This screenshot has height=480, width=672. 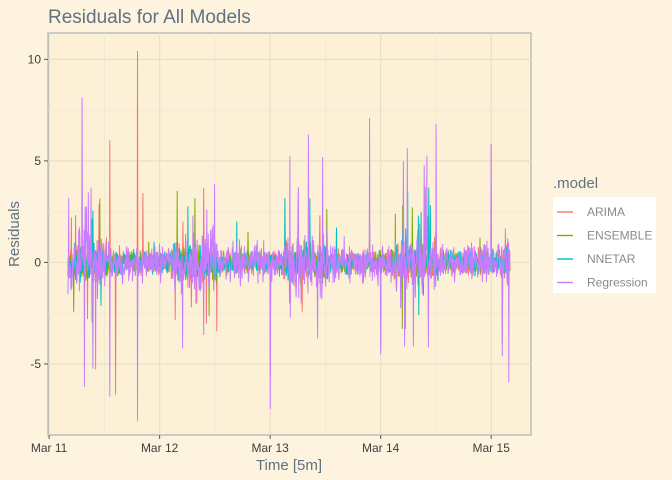 What do you see at coordinates (37, 262) in the screenshot?
I see `y-tick-label: 0` at bounding box center [37, 262].